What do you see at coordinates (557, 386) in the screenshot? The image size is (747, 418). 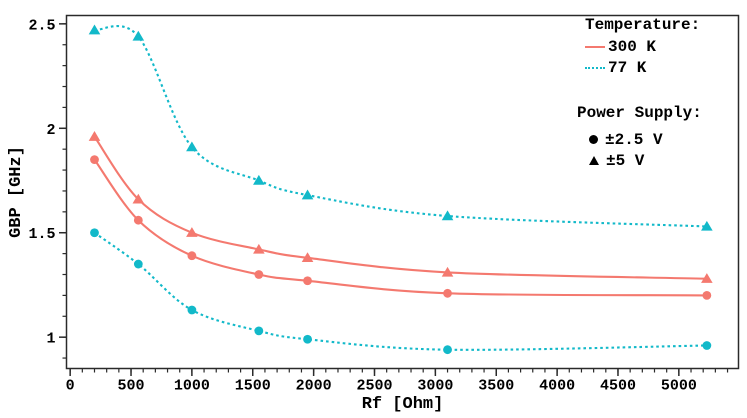 I see `svg-text: 4000` at bounding box center [557, 386].